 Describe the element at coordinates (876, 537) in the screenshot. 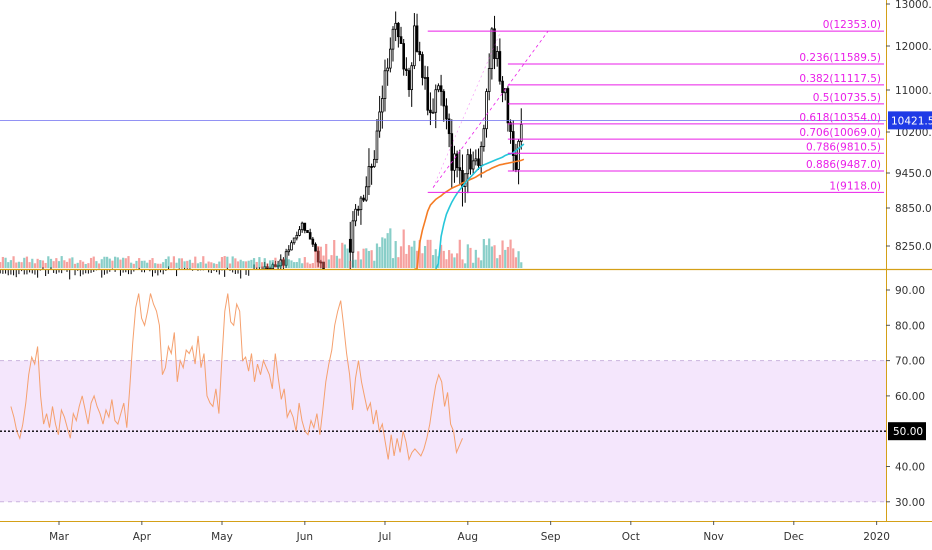

I see `time-tick-label: 2020` at that location.